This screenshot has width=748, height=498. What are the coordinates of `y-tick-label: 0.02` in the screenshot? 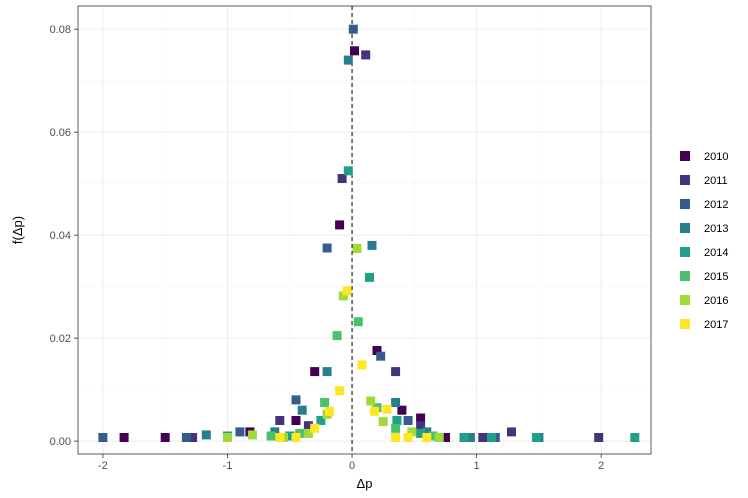 It's located at (60, 339).